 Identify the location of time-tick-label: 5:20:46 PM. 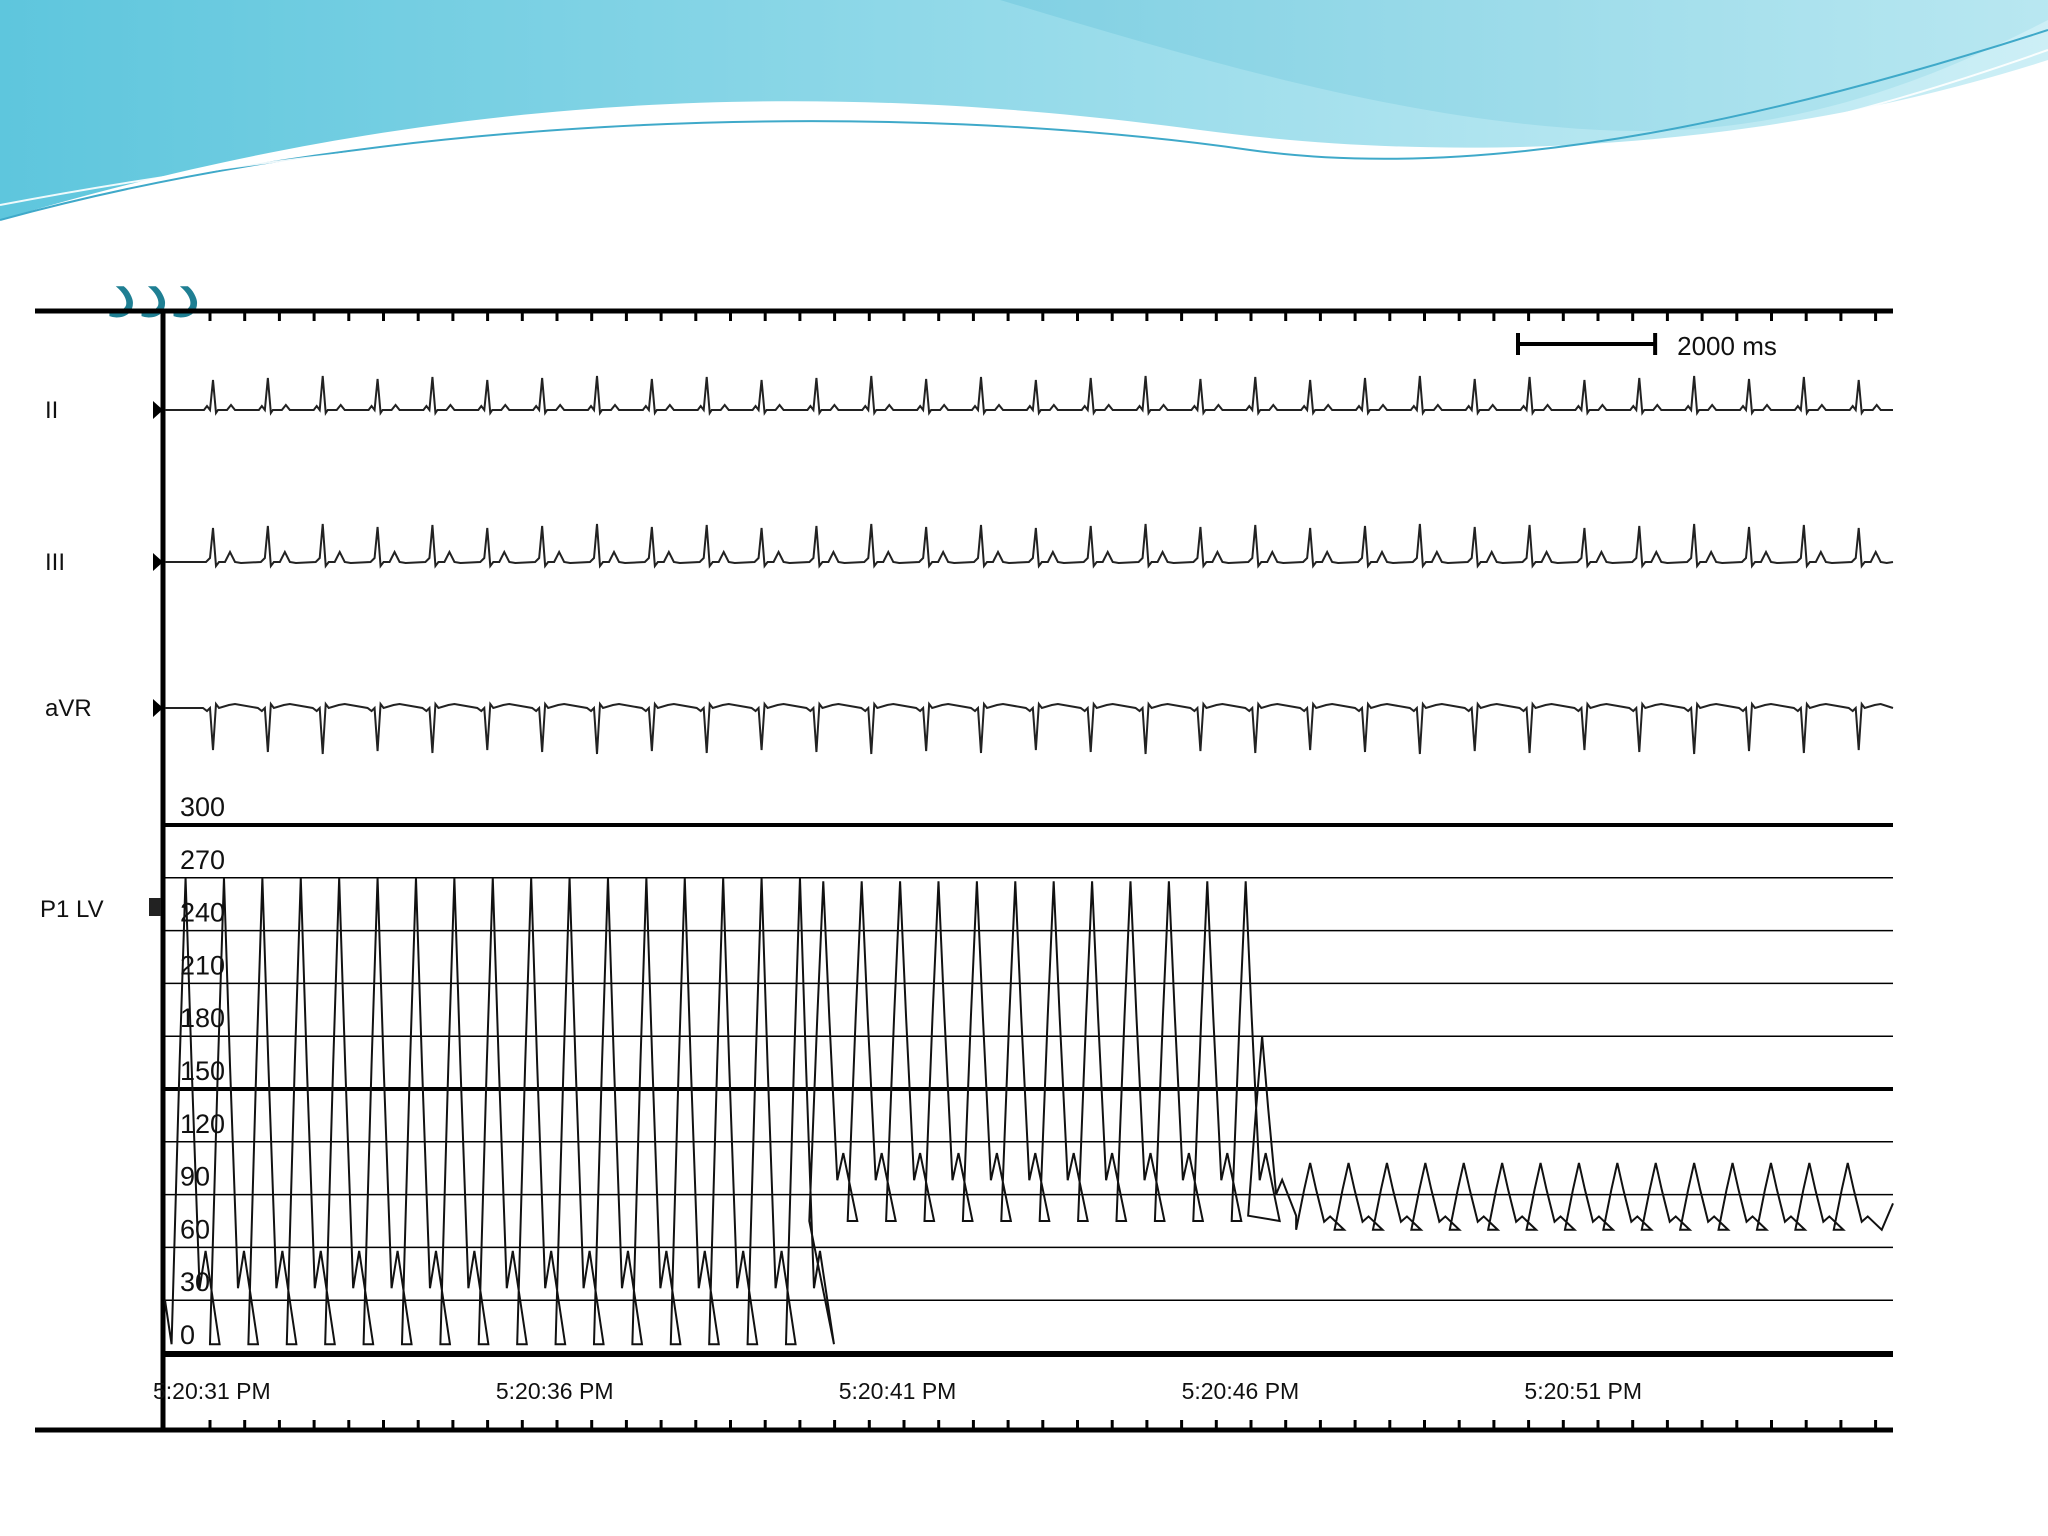
(1241, 1391).